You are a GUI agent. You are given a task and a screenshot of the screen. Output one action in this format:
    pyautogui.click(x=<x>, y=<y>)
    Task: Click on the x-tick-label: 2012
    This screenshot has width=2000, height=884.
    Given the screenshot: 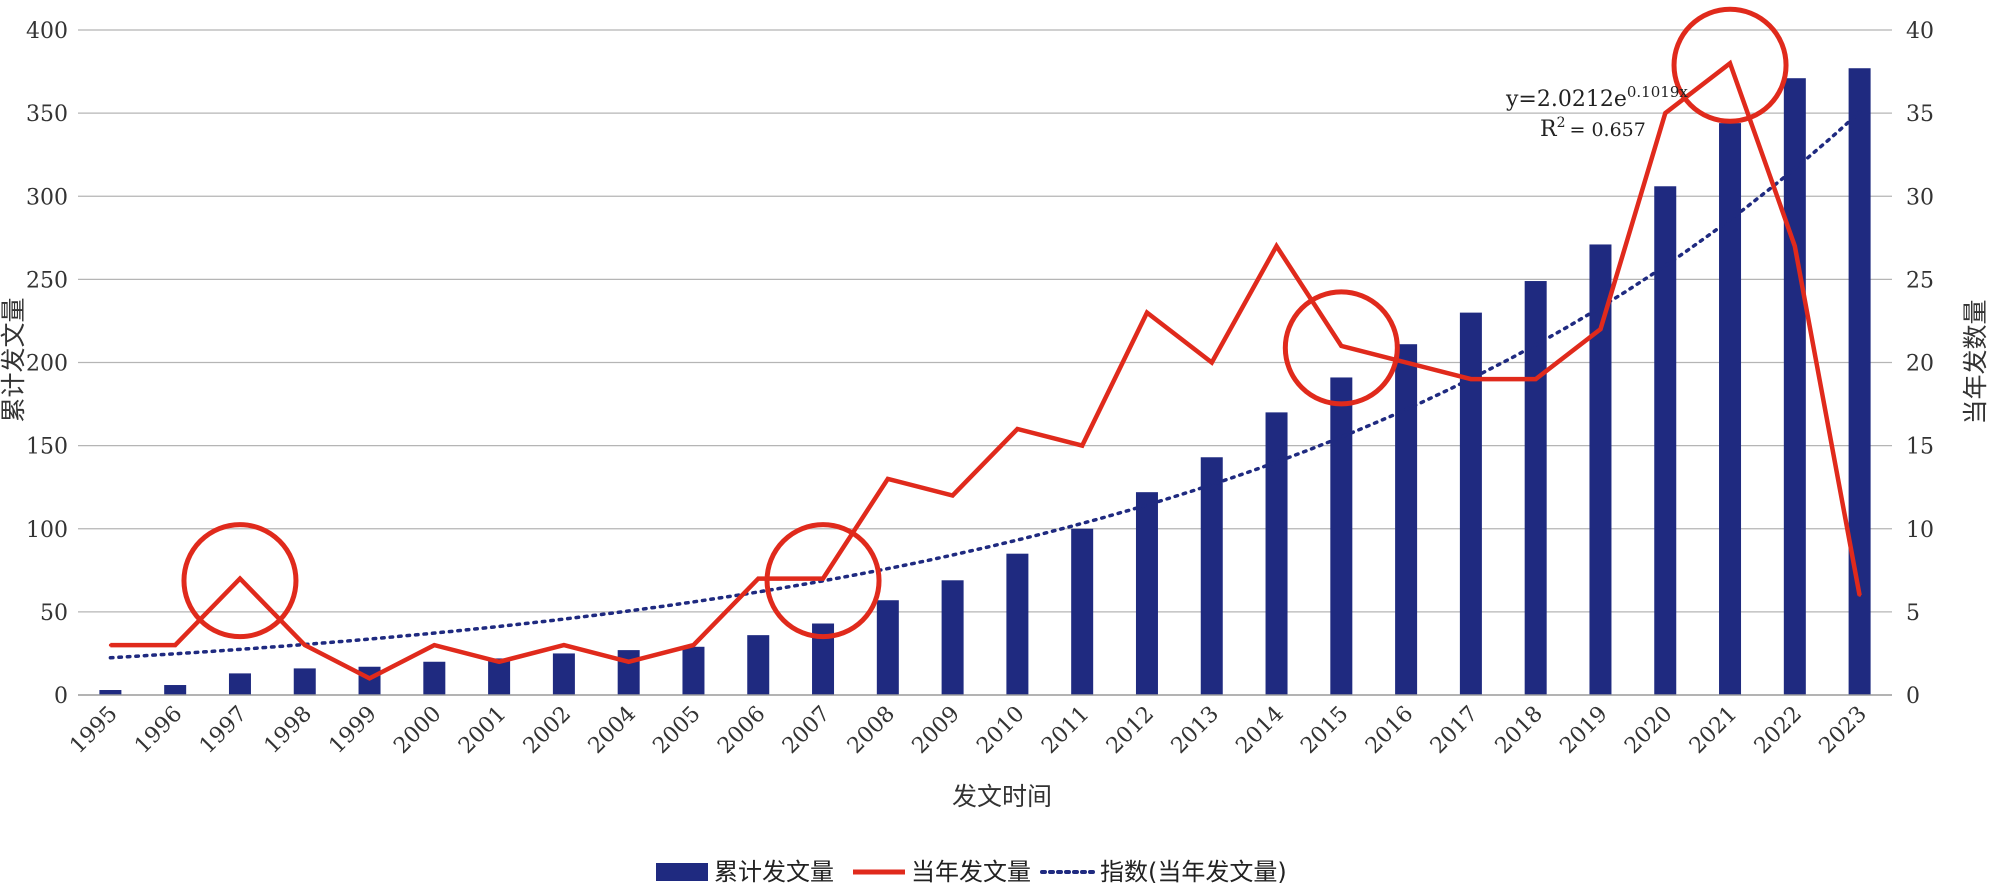 What is the action you would take?
    pyautogui.click(x=1130, y=730)
    